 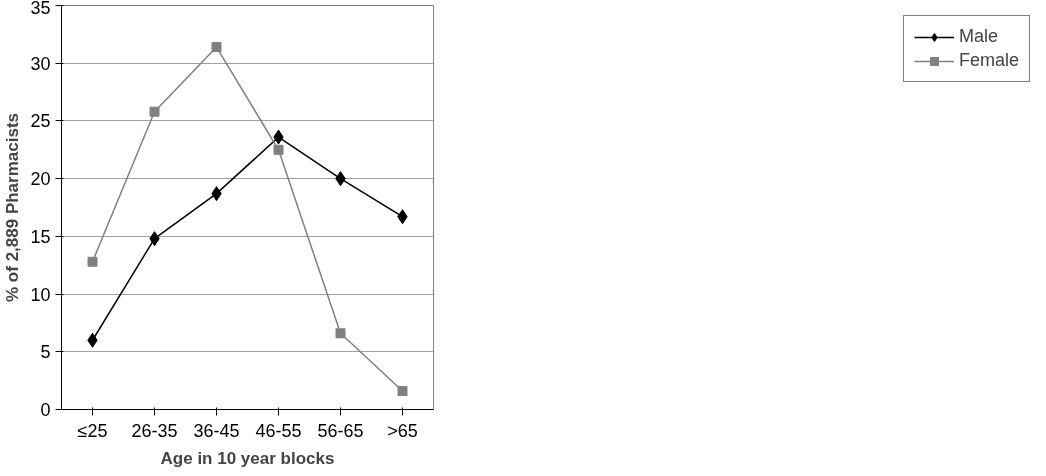 What do you see at coordinates (92, 430) in the screenshot?
I see `x-tick-label: ≤25` at bounding box center [92, 430].